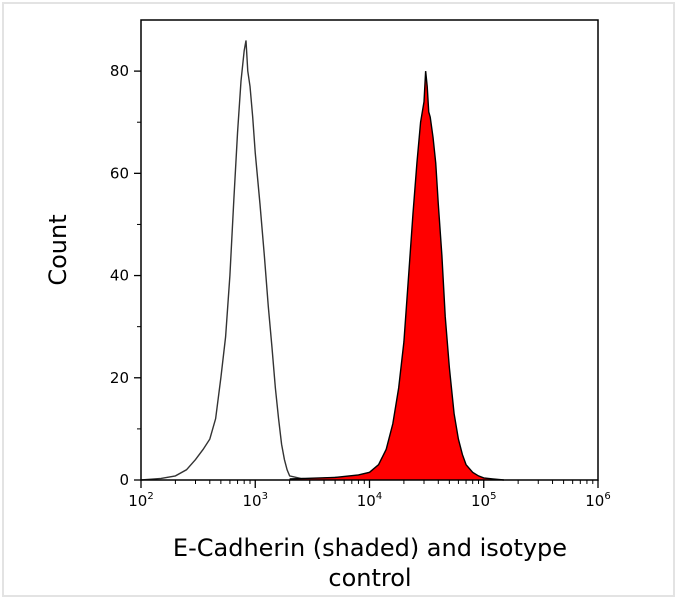  What do you see at coordinates (119, 276) in the screenshot?
I see `y-tick-label-2: 40` at bounding box center [119, 276].